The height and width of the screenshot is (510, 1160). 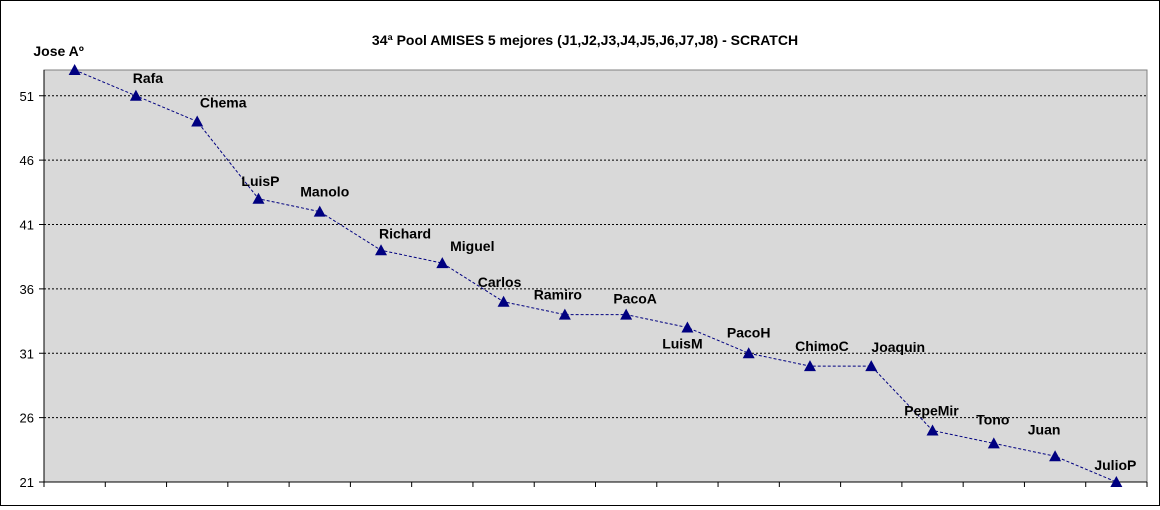 I want to click on data-point-label: Tono, so click(x=992, y=419).